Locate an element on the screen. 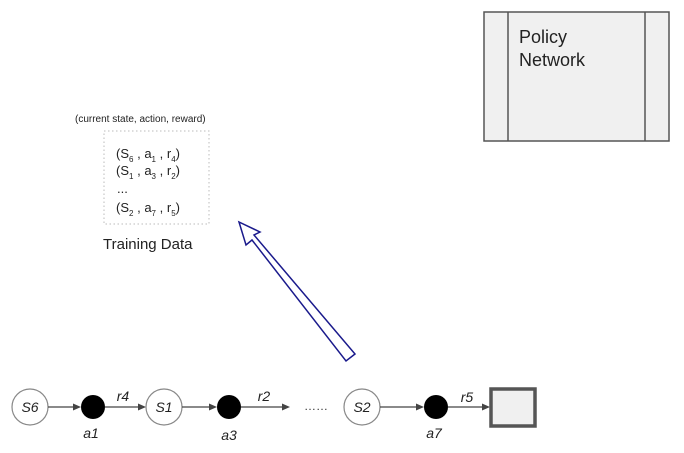 Image resolution: width=684 pixels, height=453 pixels. training-tuple: (S2 , a7 , r5) is located at coordinates (148, 209).